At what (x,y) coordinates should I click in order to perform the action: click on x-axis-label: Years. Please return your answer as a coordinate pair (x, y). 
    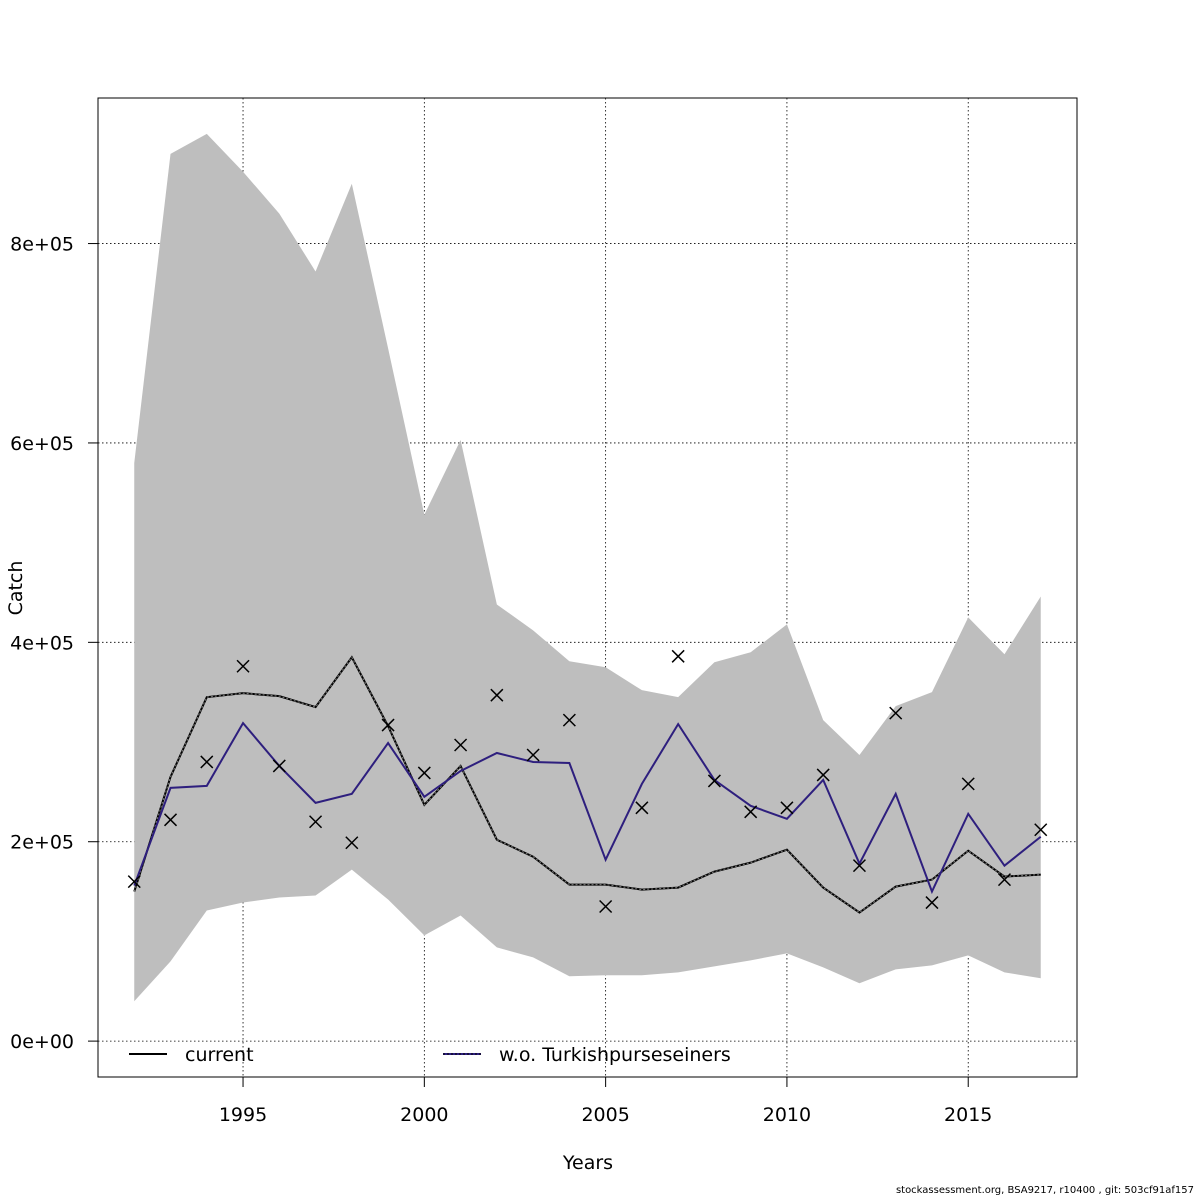
    Looking at the image, I should click on (587, 1163).